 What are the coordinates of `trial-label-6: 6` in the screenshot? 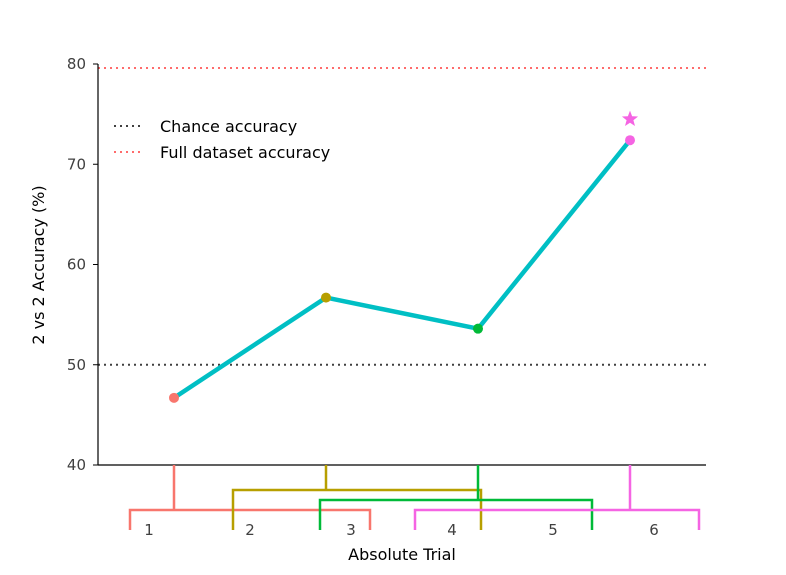 It's located at (654, 530).